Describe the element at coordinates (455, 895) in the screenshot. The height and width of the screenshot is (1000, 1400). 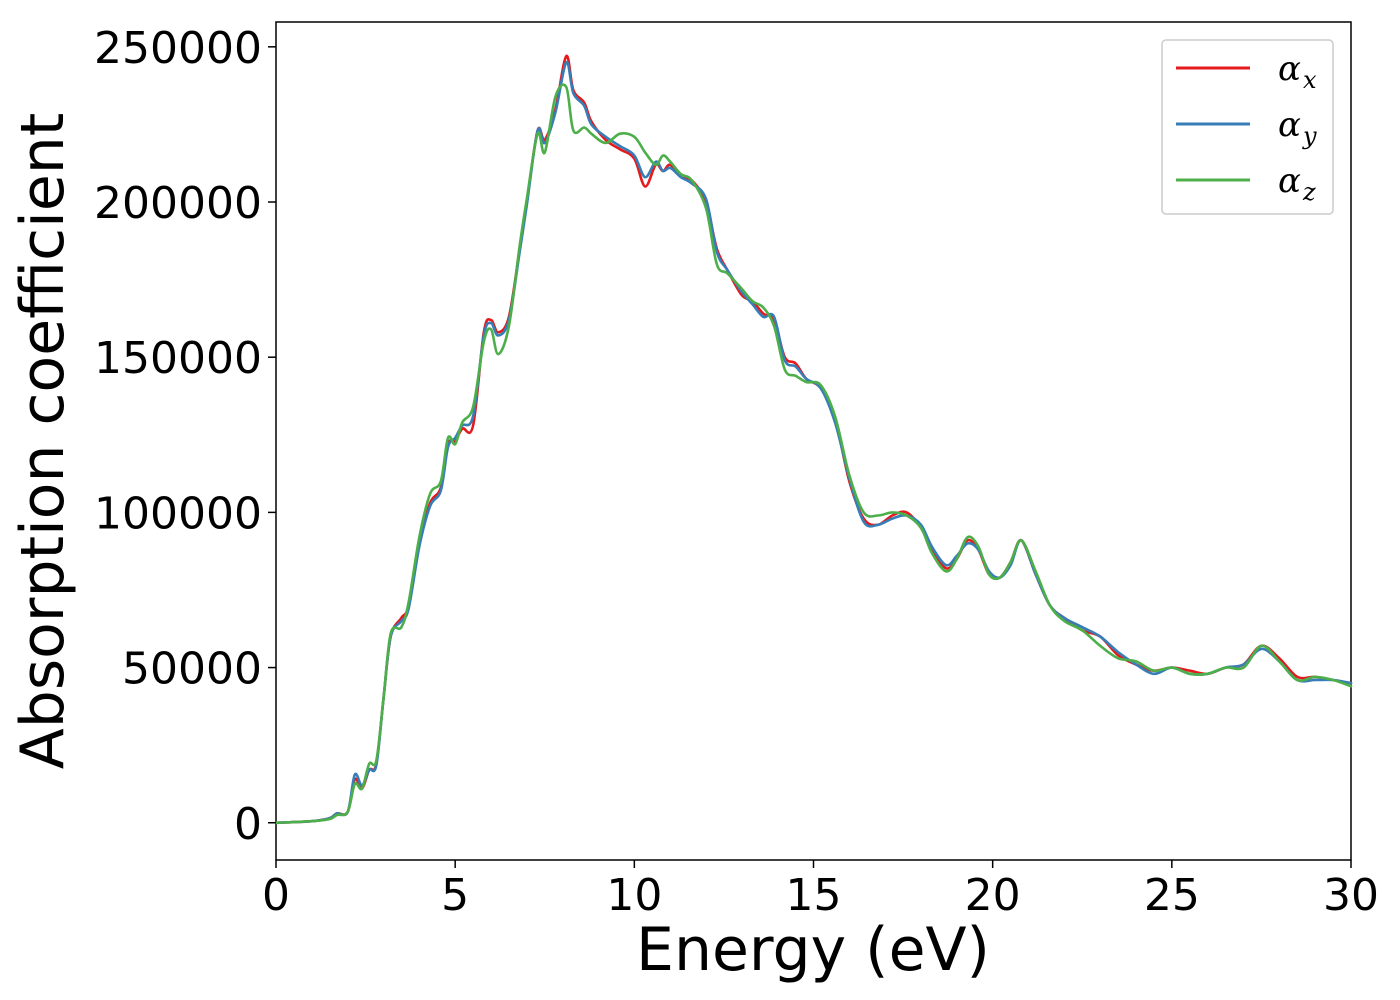
I see `x-tick-label: 5` at that location.